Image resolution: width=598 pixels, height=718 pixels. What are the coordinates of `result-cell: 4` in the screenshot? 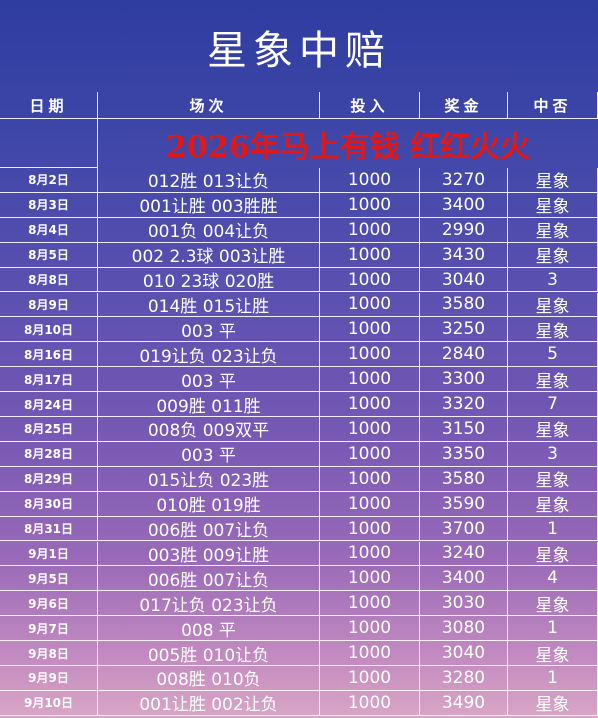 It's located at (553, 579).